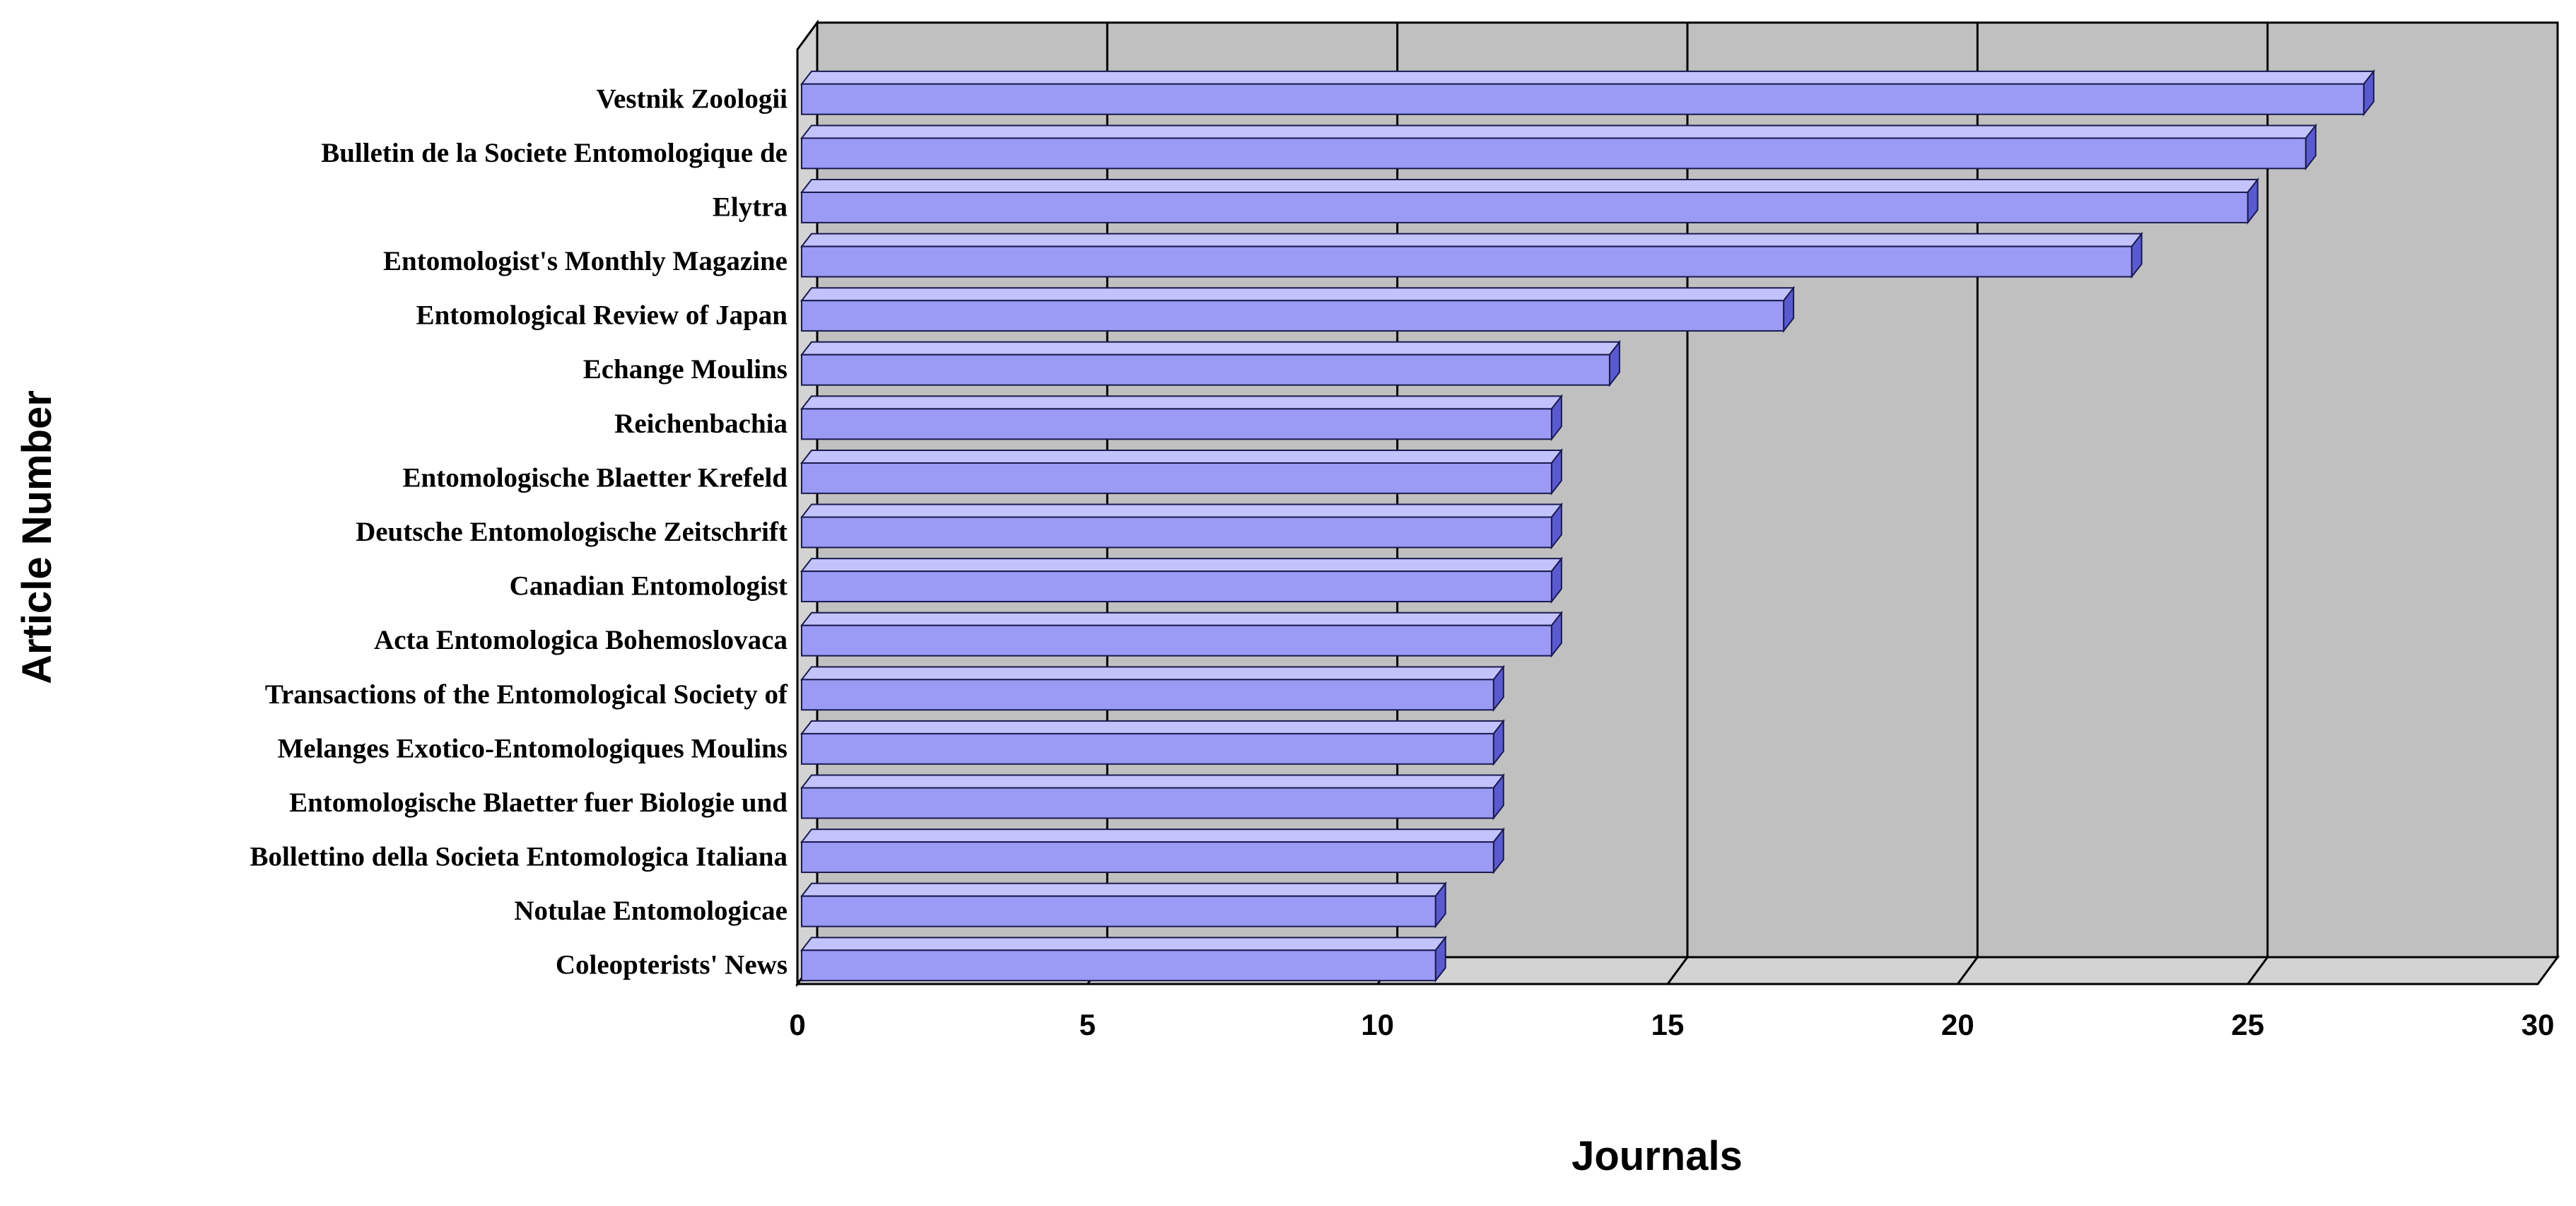 Image resolution: width=2576 pixels, height=1206 pixels. What do you see at coordinates (2247, 1024) in the screenshot?
I see `x-tick-label: 25` at bounding box center [2247, 1024].